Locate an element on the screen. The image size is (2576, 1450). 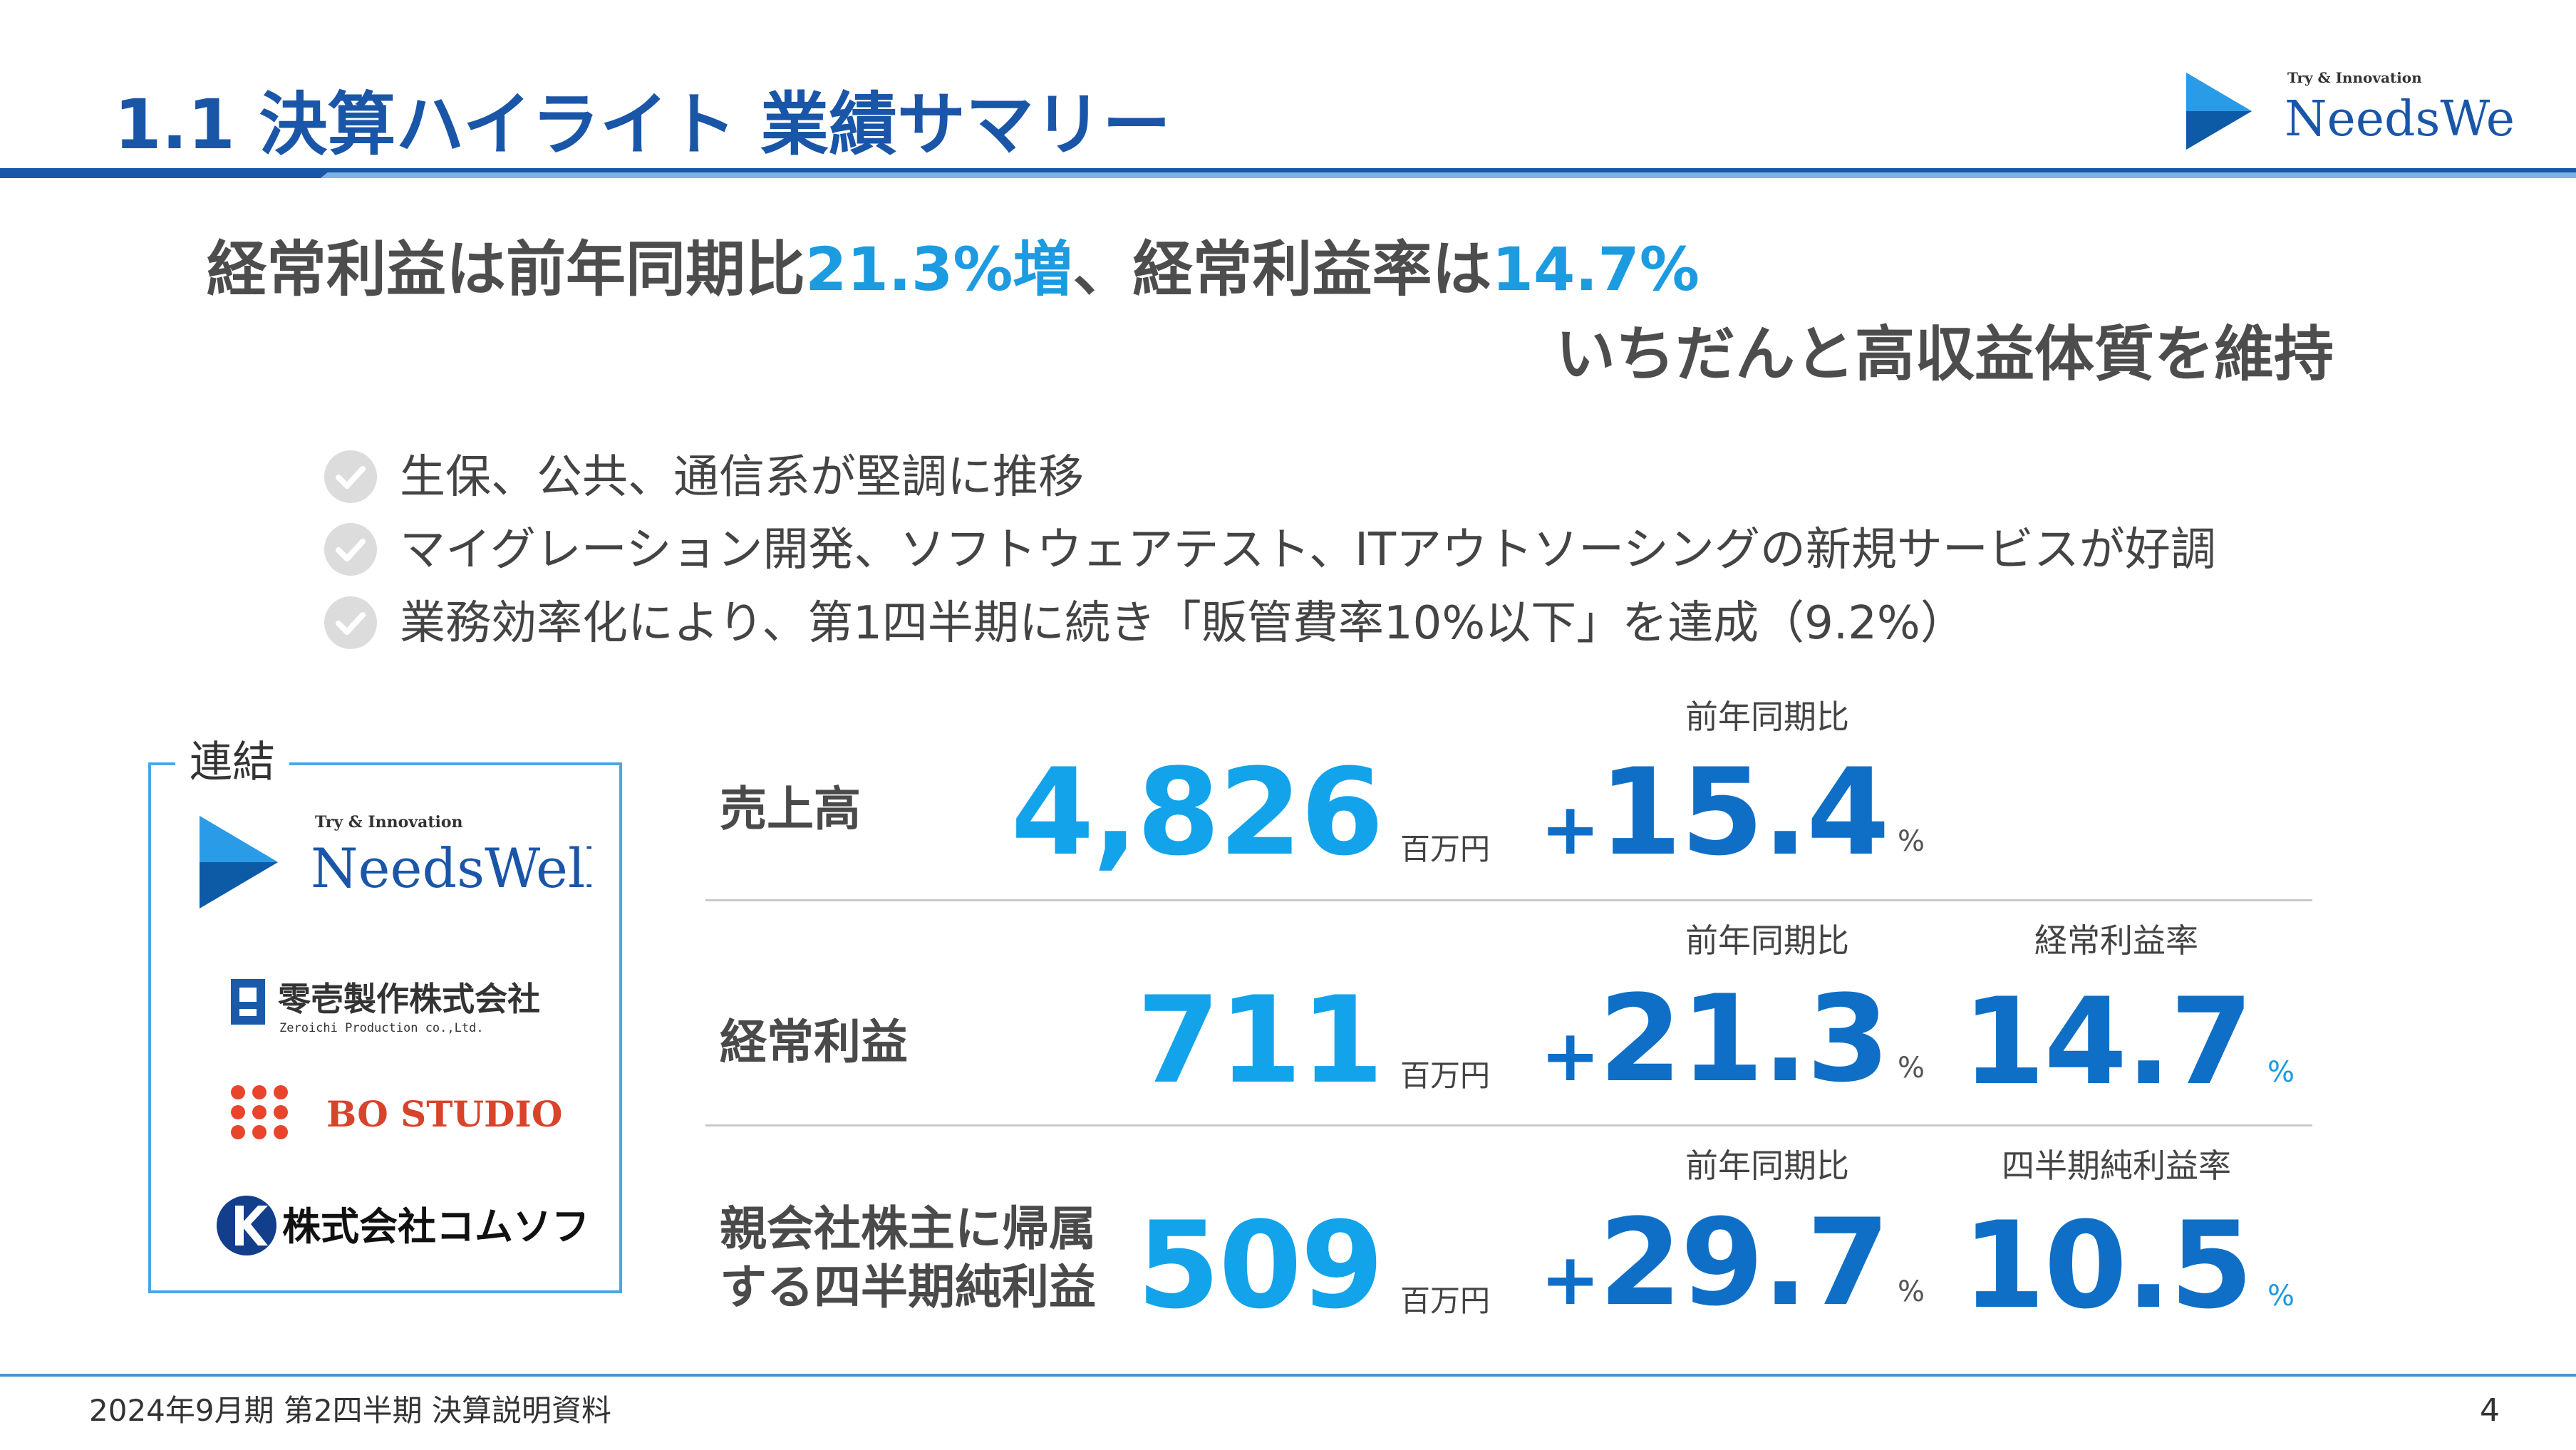
comsoft-logo: 株式会社コムソフト is located at coordinates (400, 1225).